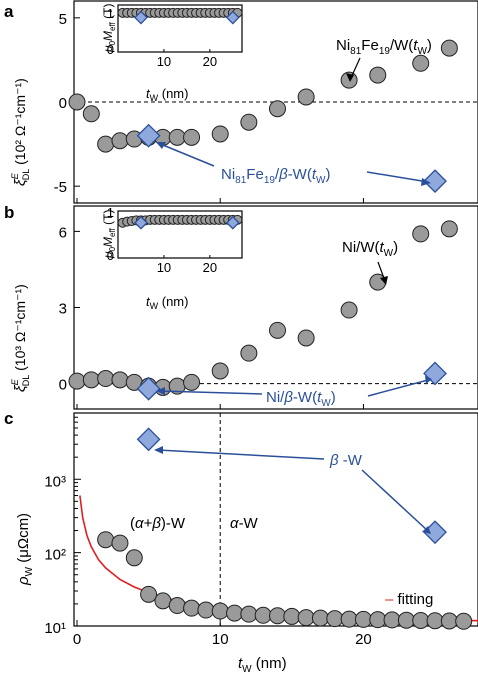  I want to click on panel-a-ylabel: ξEDL (10² Ω⁻¹cm⁻¹), so click(20, 132).